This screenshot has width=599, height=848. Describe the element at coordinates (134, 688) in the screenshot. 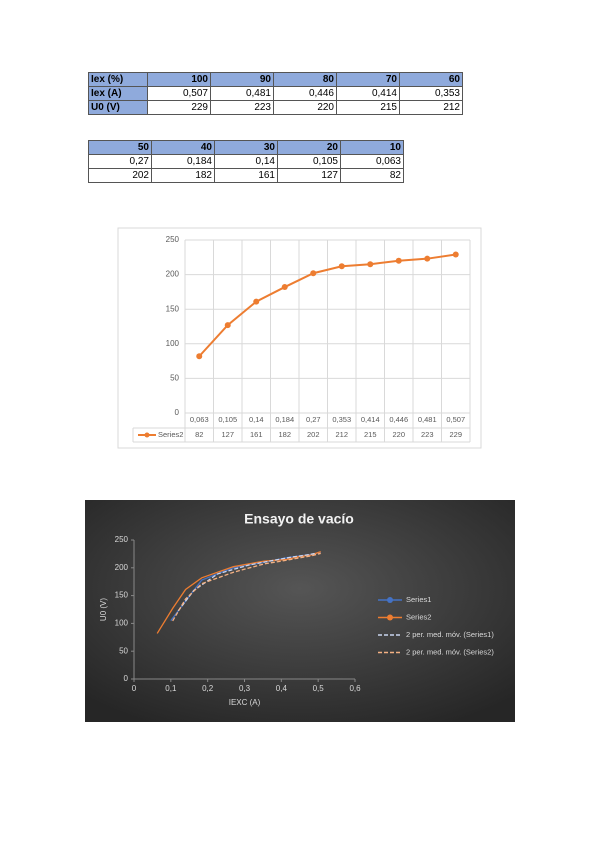

I see `x-tick-label: 0` at that location.